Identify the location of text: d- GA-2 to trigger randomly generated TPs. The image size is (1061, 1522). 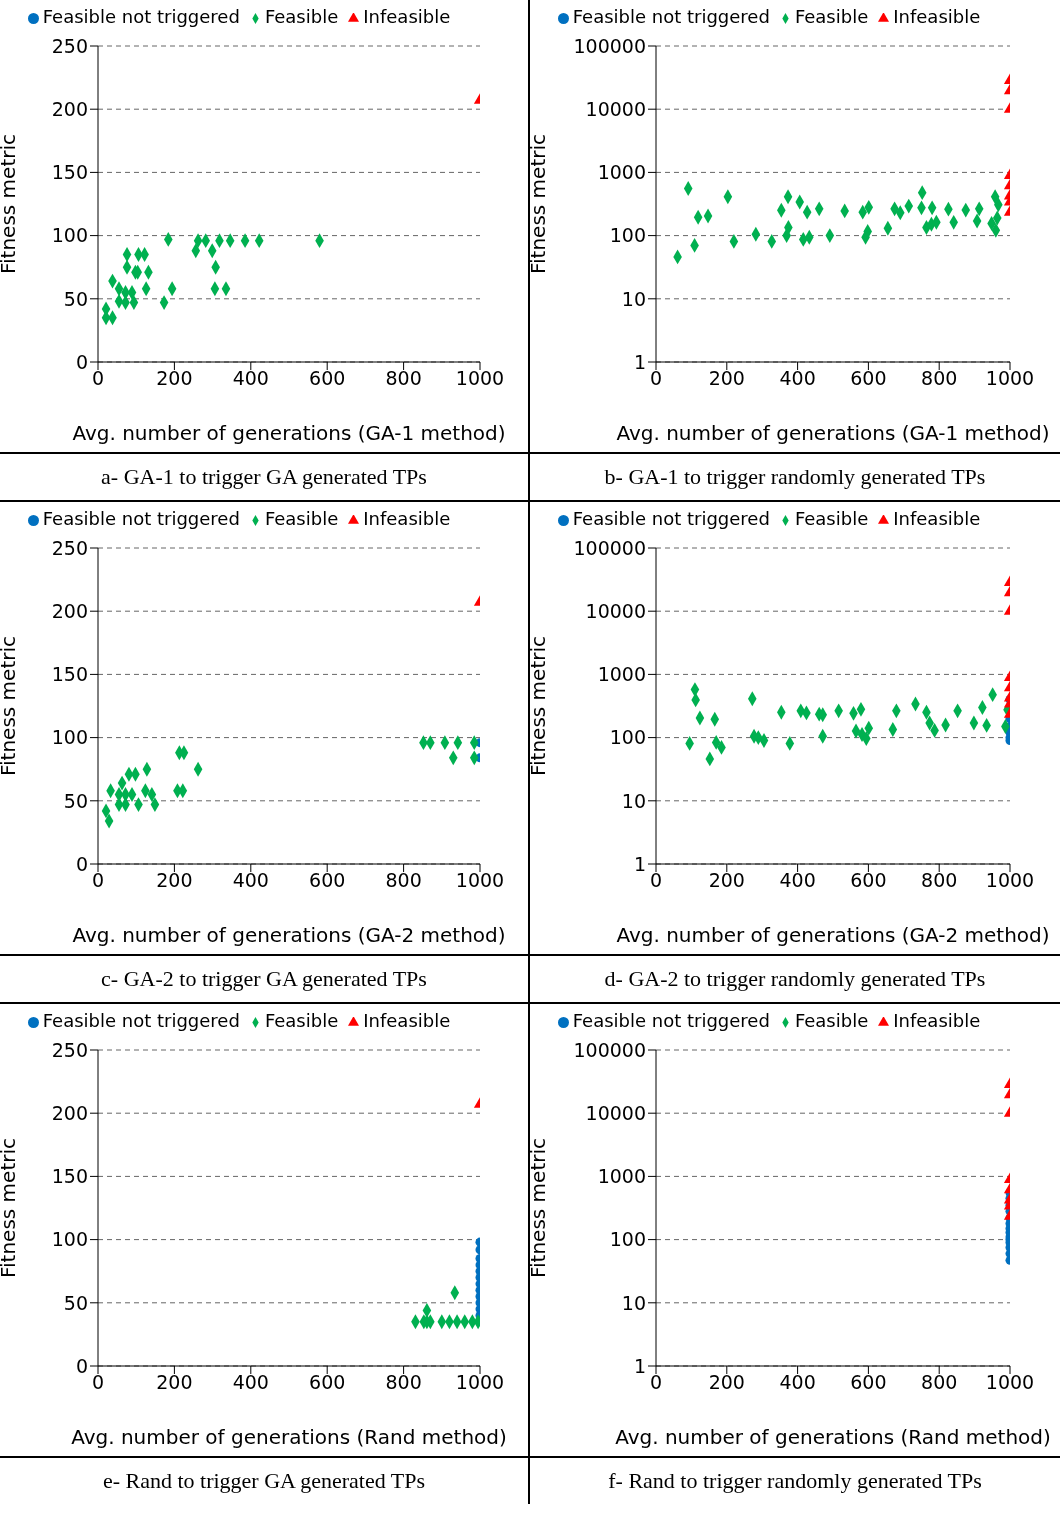
(795, 979).